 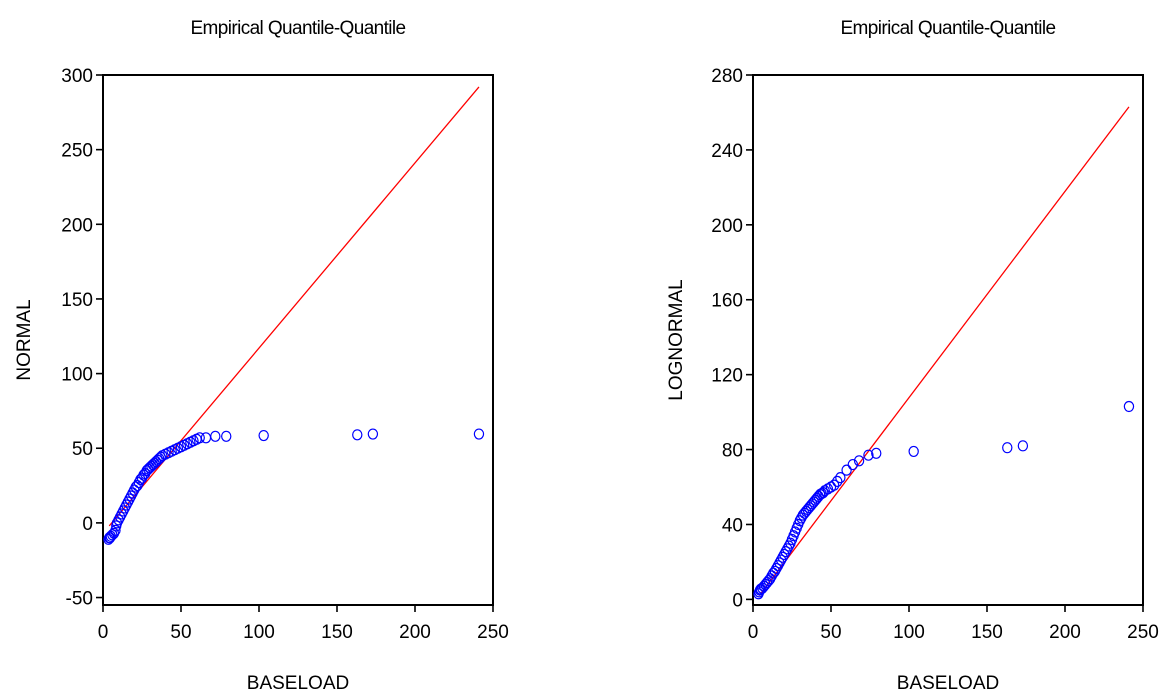 I want to click on y-tick-label: 150, so click(x=77, y=300).